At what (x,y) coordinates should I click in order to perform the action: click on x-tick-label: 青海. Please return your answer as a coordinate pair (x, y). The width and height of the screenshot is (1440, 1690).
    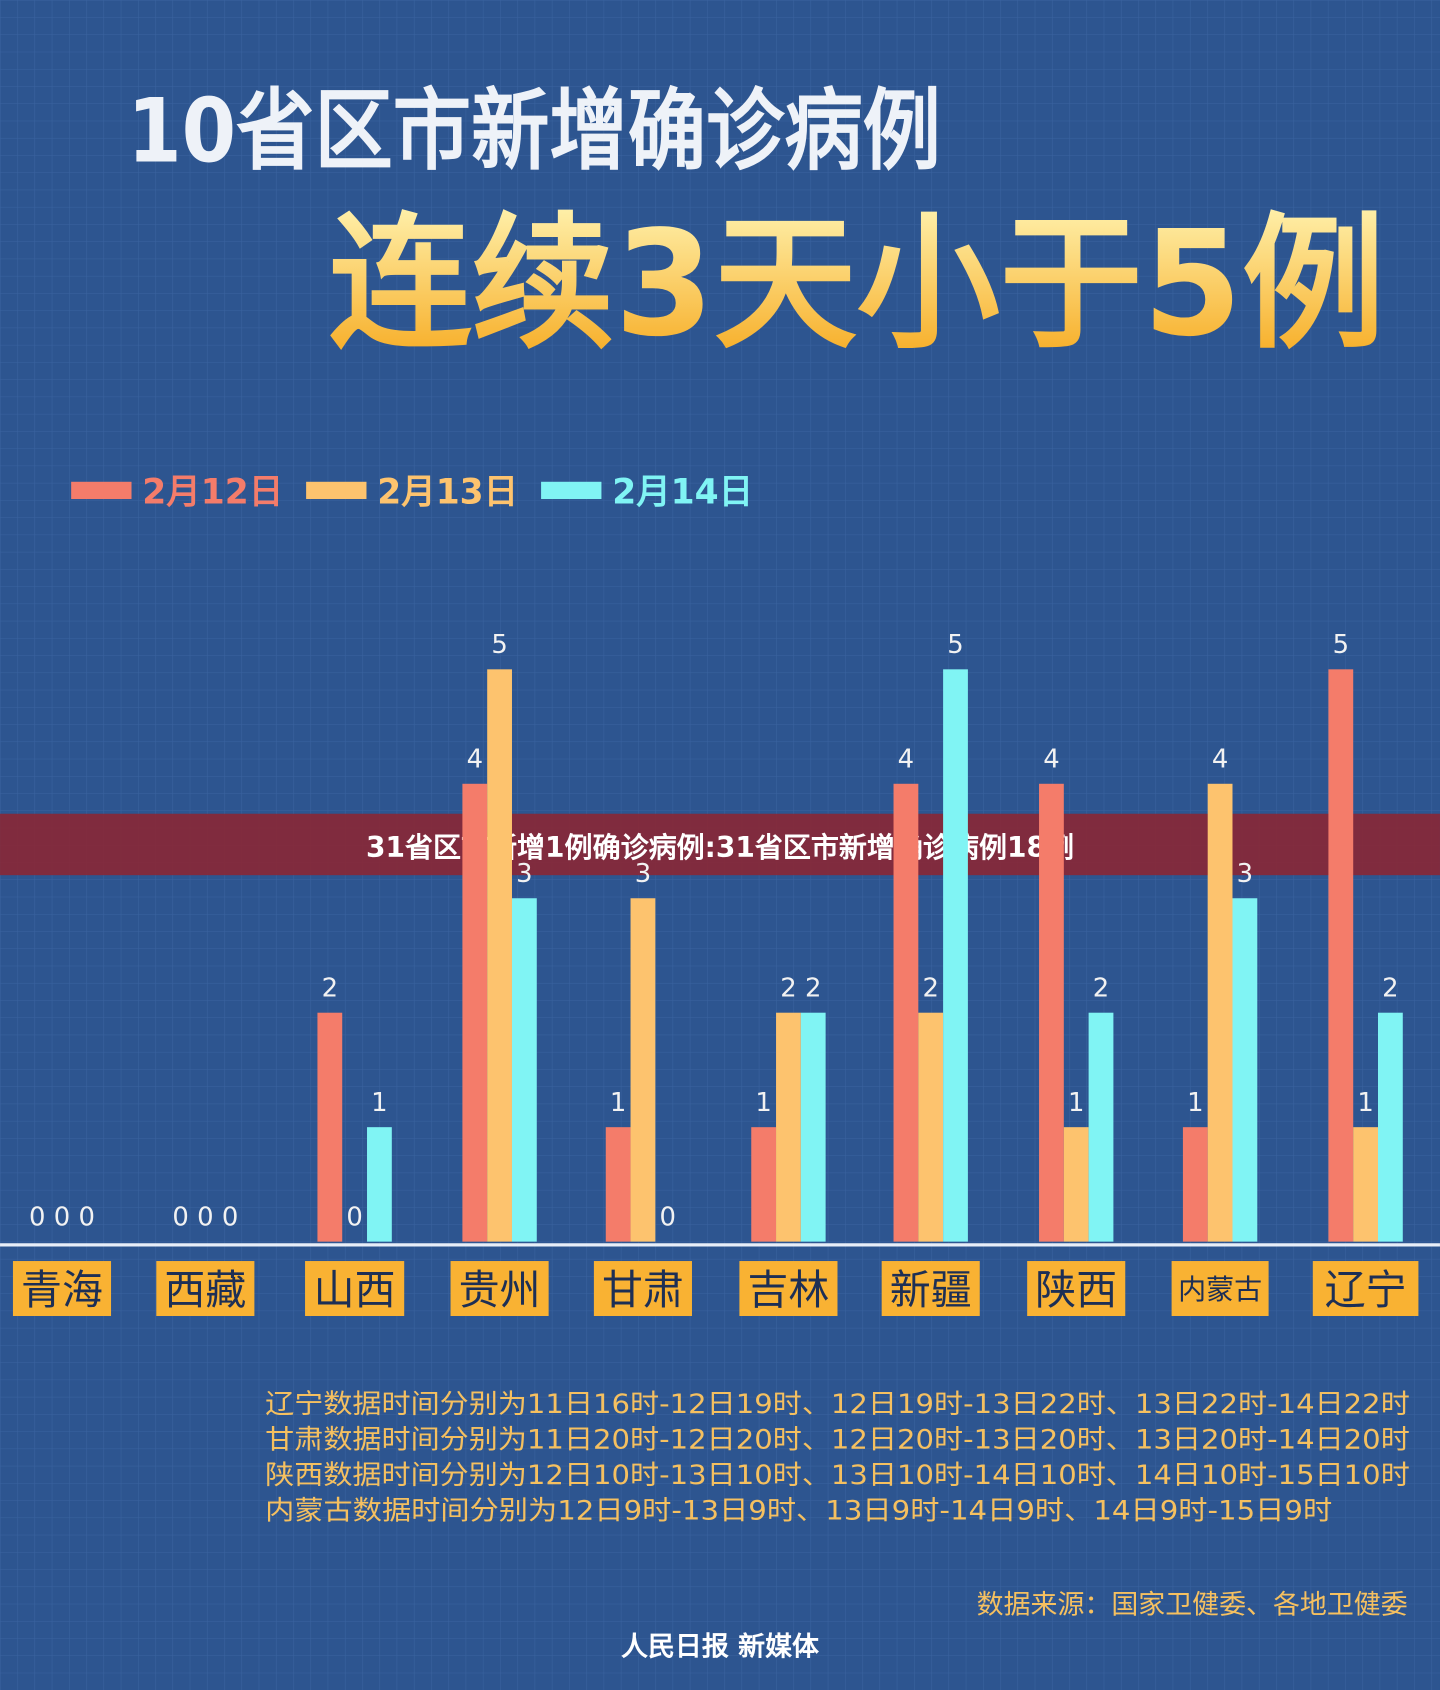
    Looking at the image, I should click on (62, 1290).